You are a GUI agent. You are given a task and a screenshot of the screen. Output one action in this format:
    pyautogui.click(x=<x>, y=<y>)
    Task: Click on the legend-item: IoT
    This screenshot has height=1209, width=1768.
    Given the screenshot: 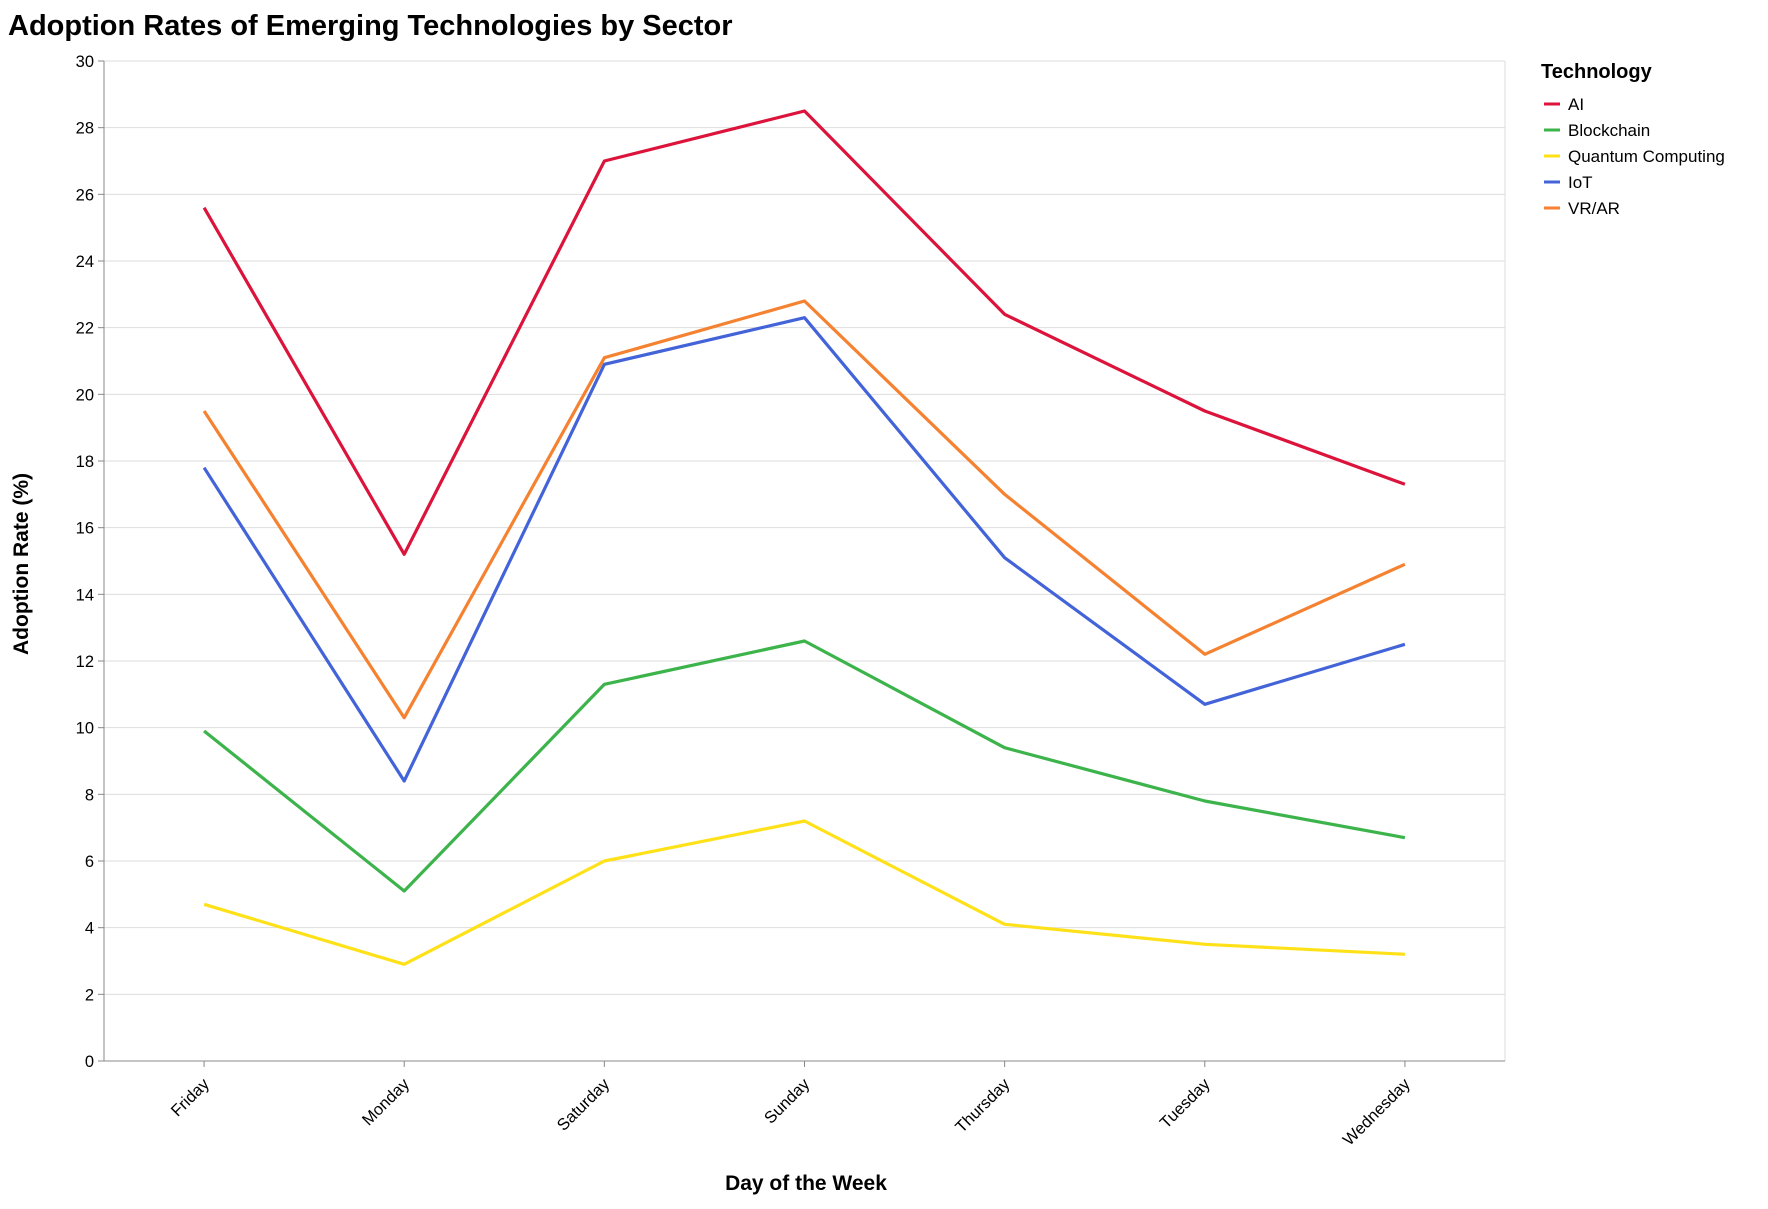 What is the action you would take?
    pyautogui.click(x=1568, y=182)
    